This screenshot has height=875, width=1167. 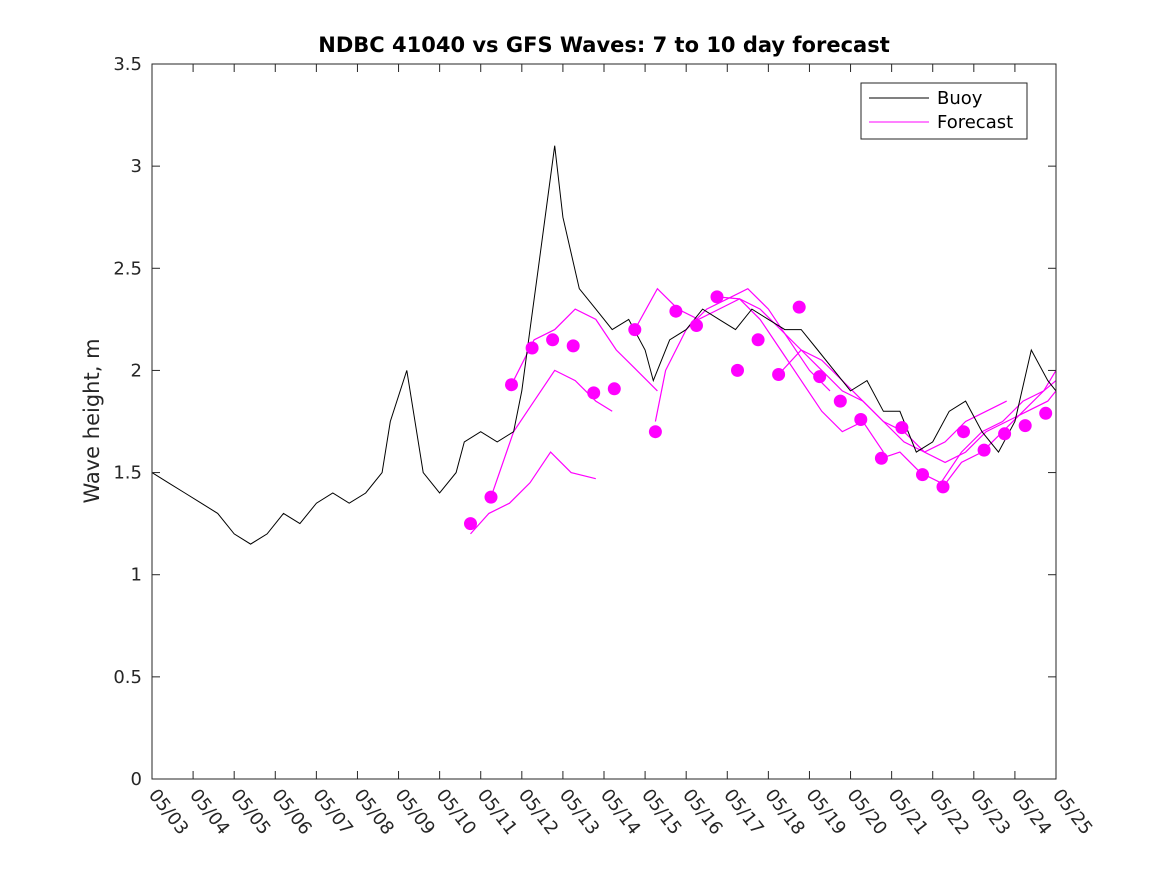 What do you see at coordinates (127, 473) in the screenshot?
I see `y-tick-label: 1.5` at bounding box center [127, 473].